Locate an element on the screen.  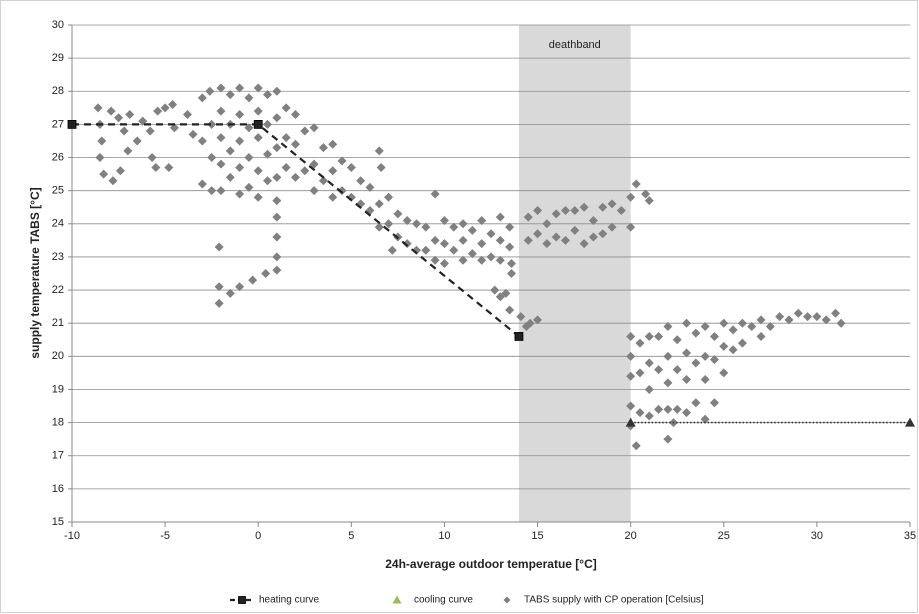
x-tick-label: 25 is located at coordinates (724, 536).